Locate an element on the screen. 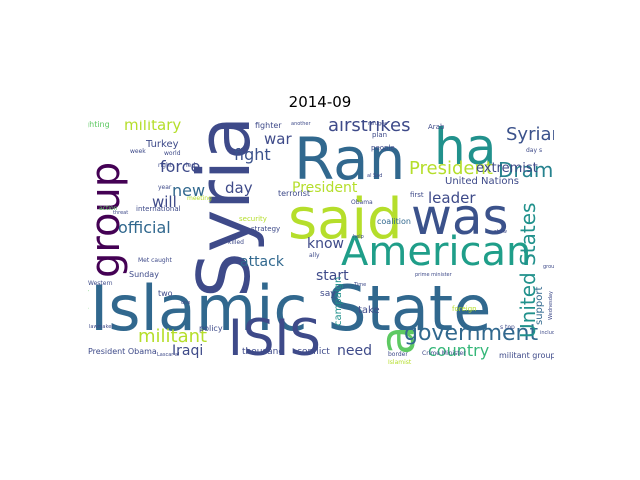  cloud-word-attack: attack is located at coordinates (262, 262).